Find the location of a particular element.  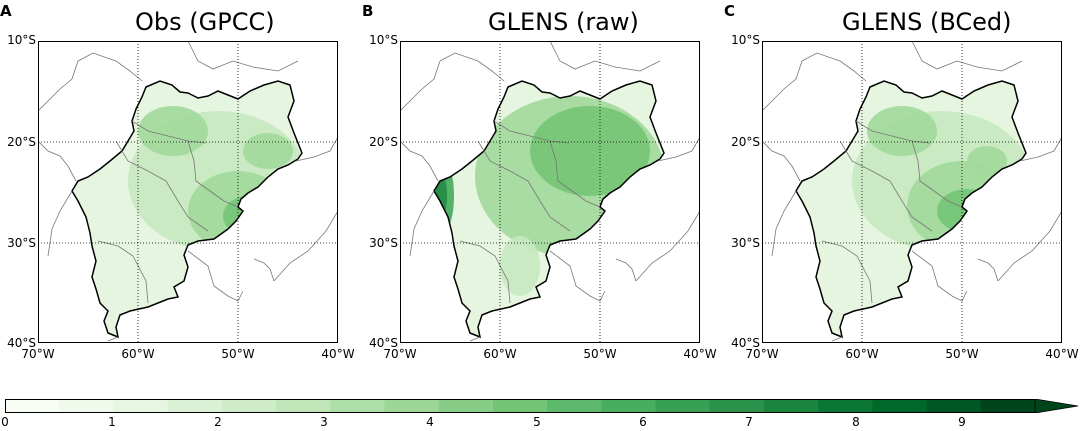

colorbar-tick: 3 is located at coordinates (324, 422).